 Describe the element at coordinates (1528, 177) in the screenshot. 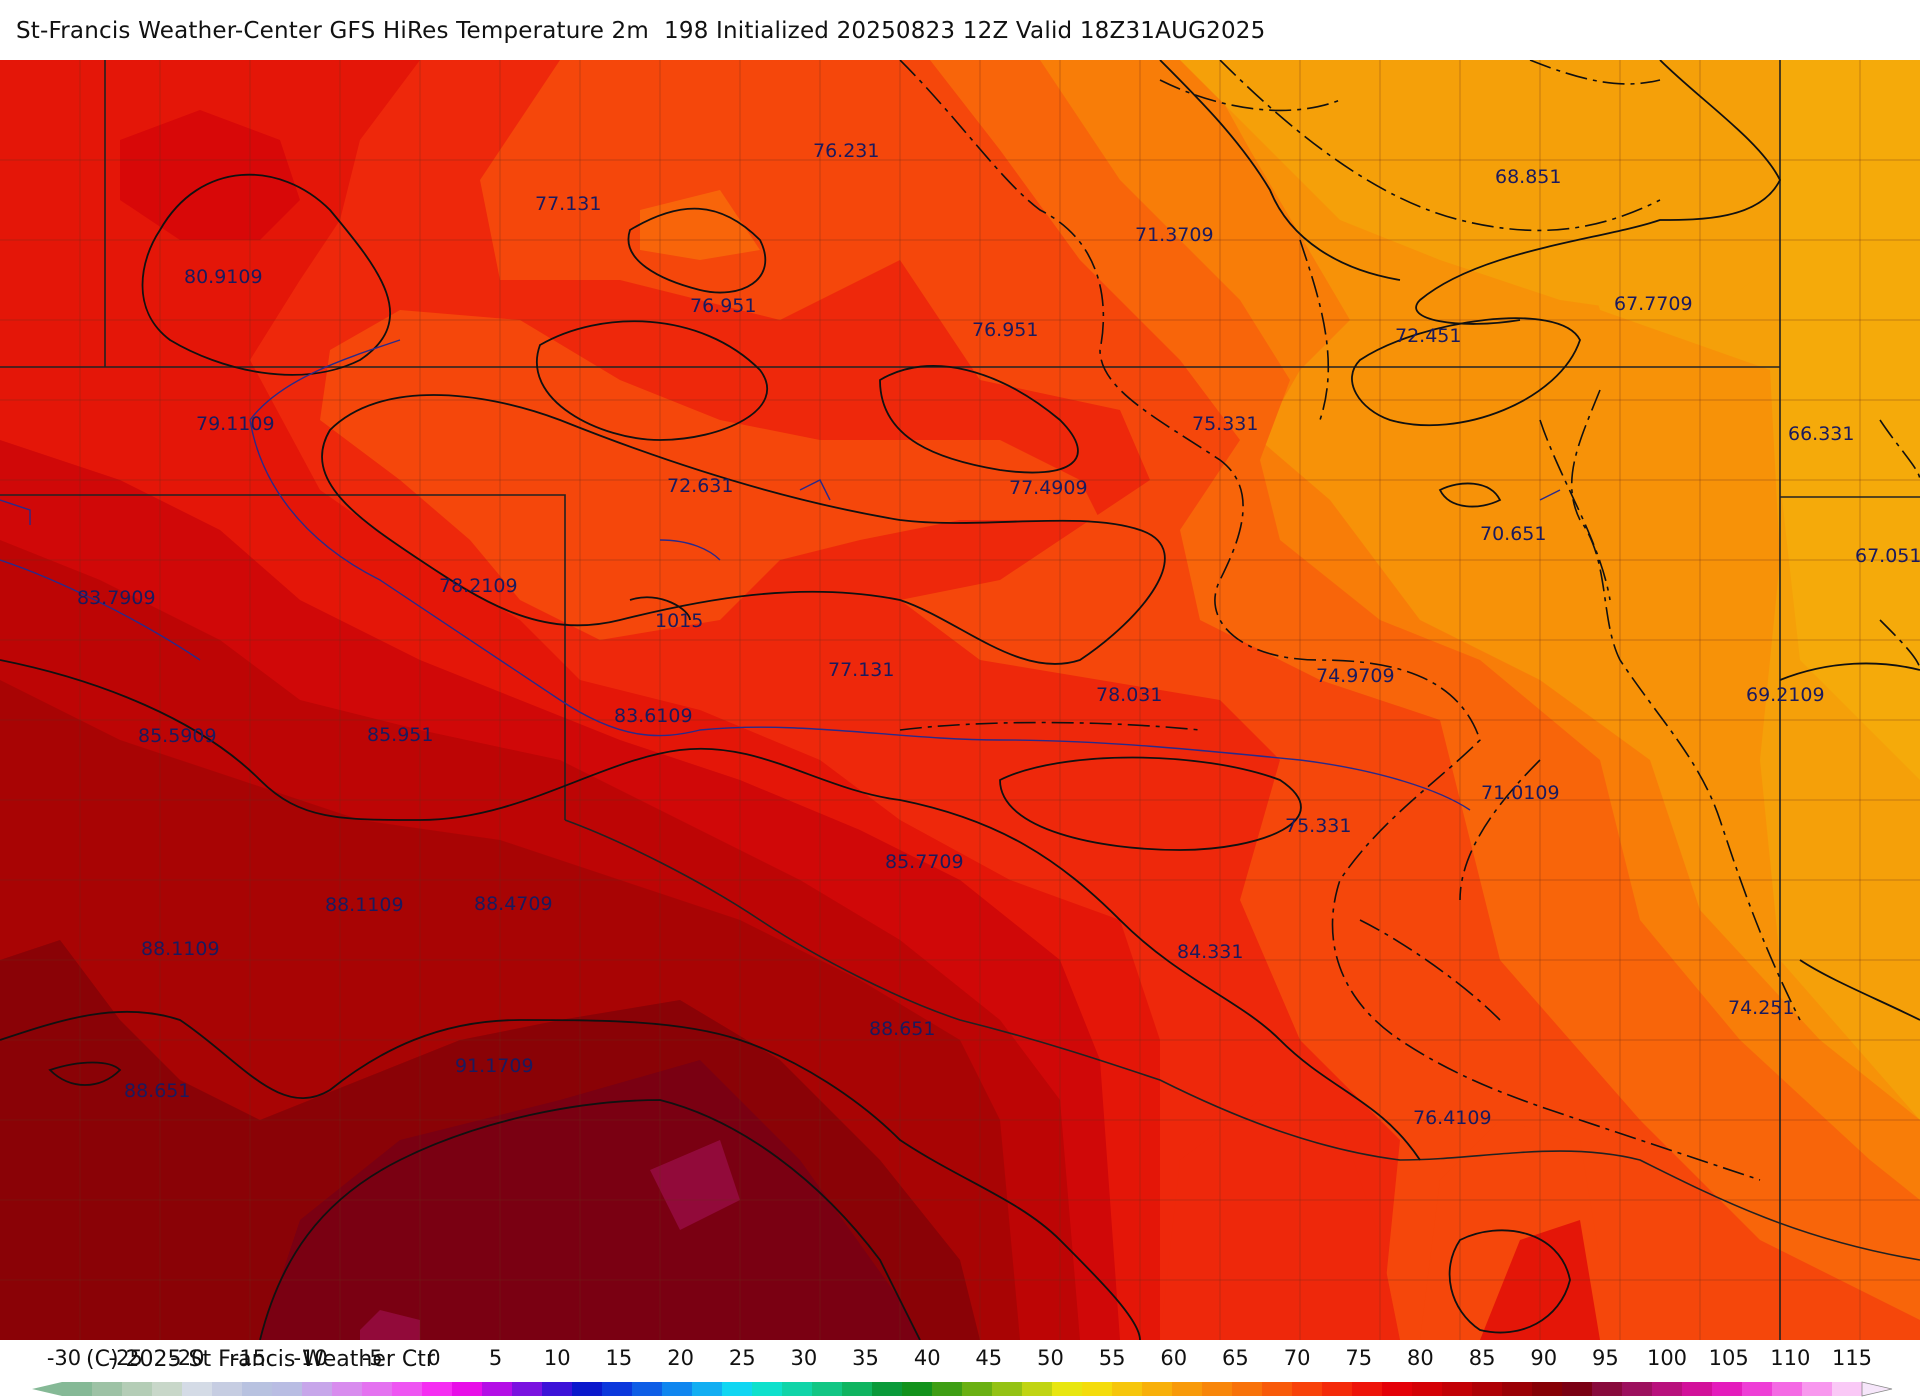

I see `temp-label: 68.851` at that location.